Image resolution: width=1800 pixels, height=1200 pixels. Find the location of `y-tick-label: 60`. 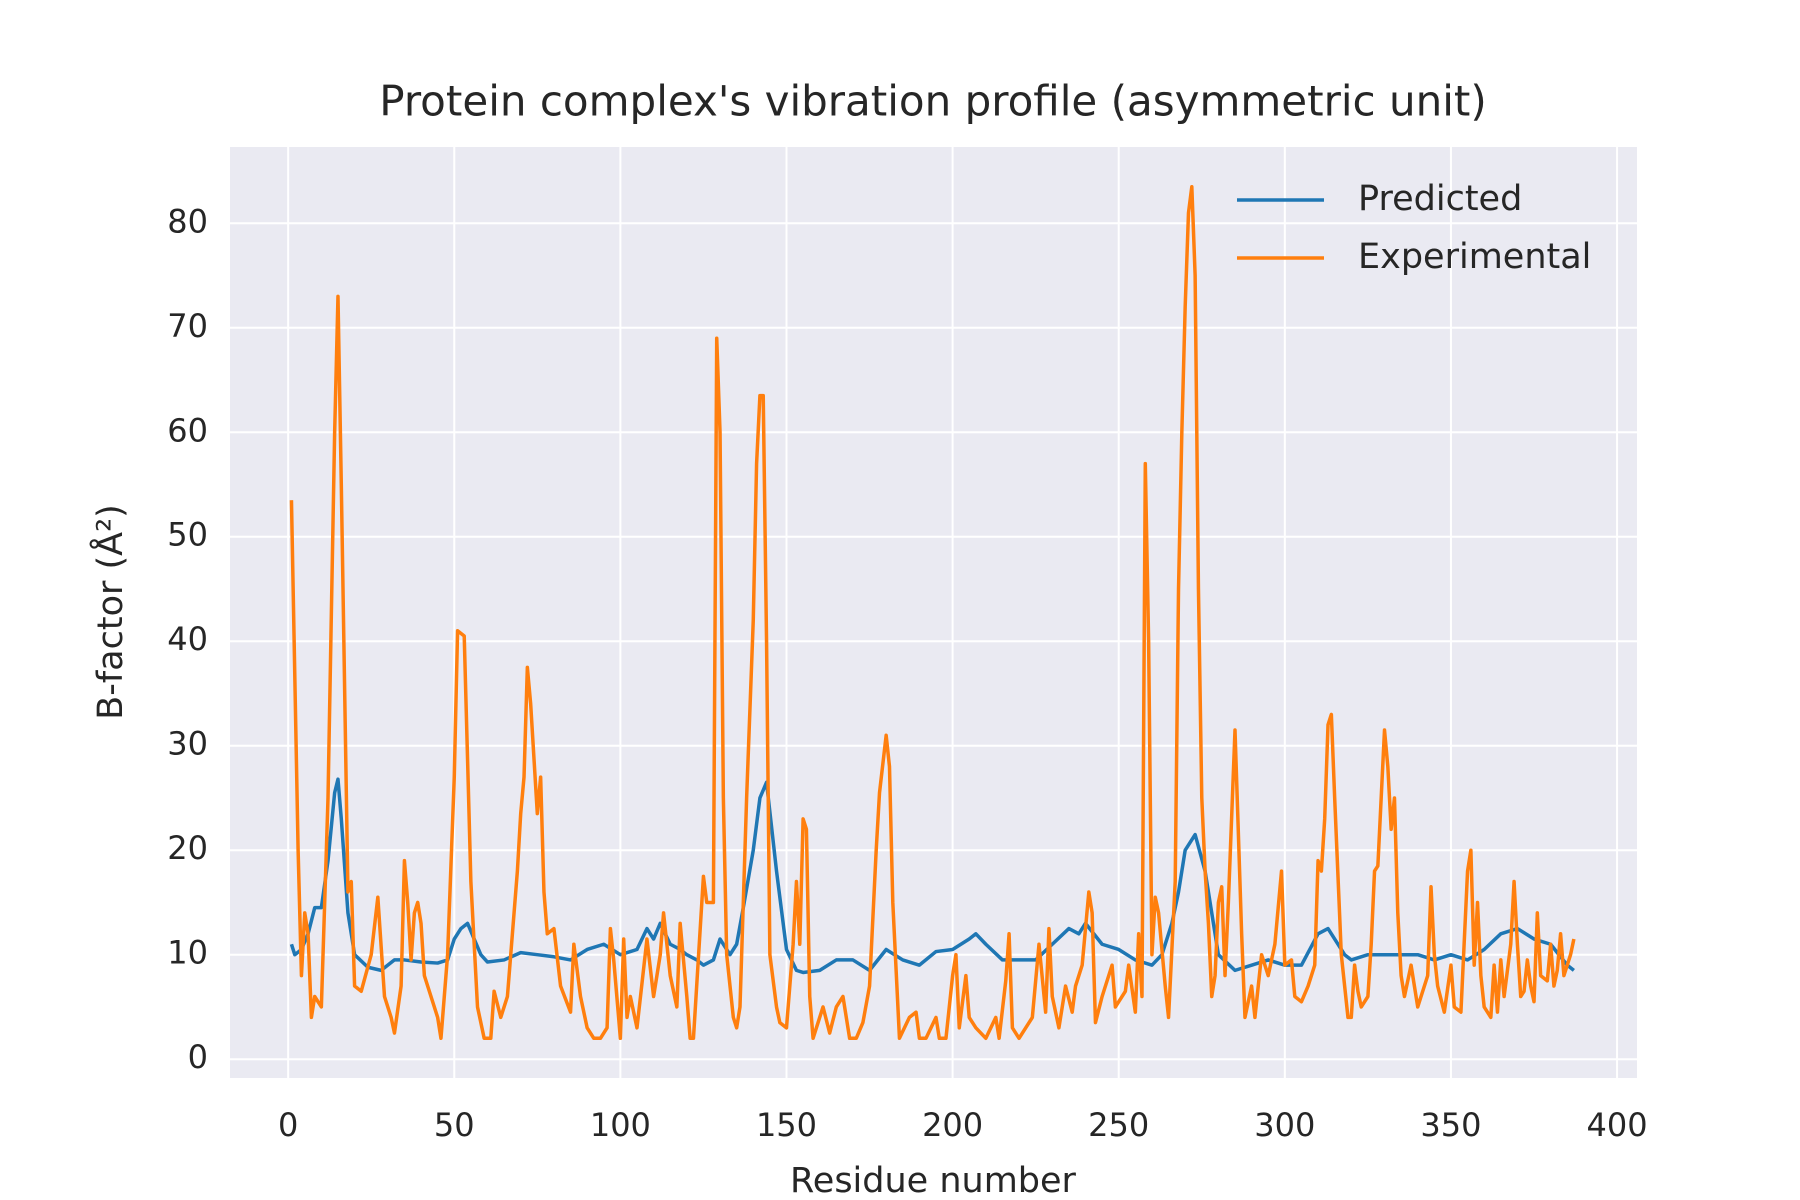

y-tick-label: 60 is located at coordinates (187, 430).